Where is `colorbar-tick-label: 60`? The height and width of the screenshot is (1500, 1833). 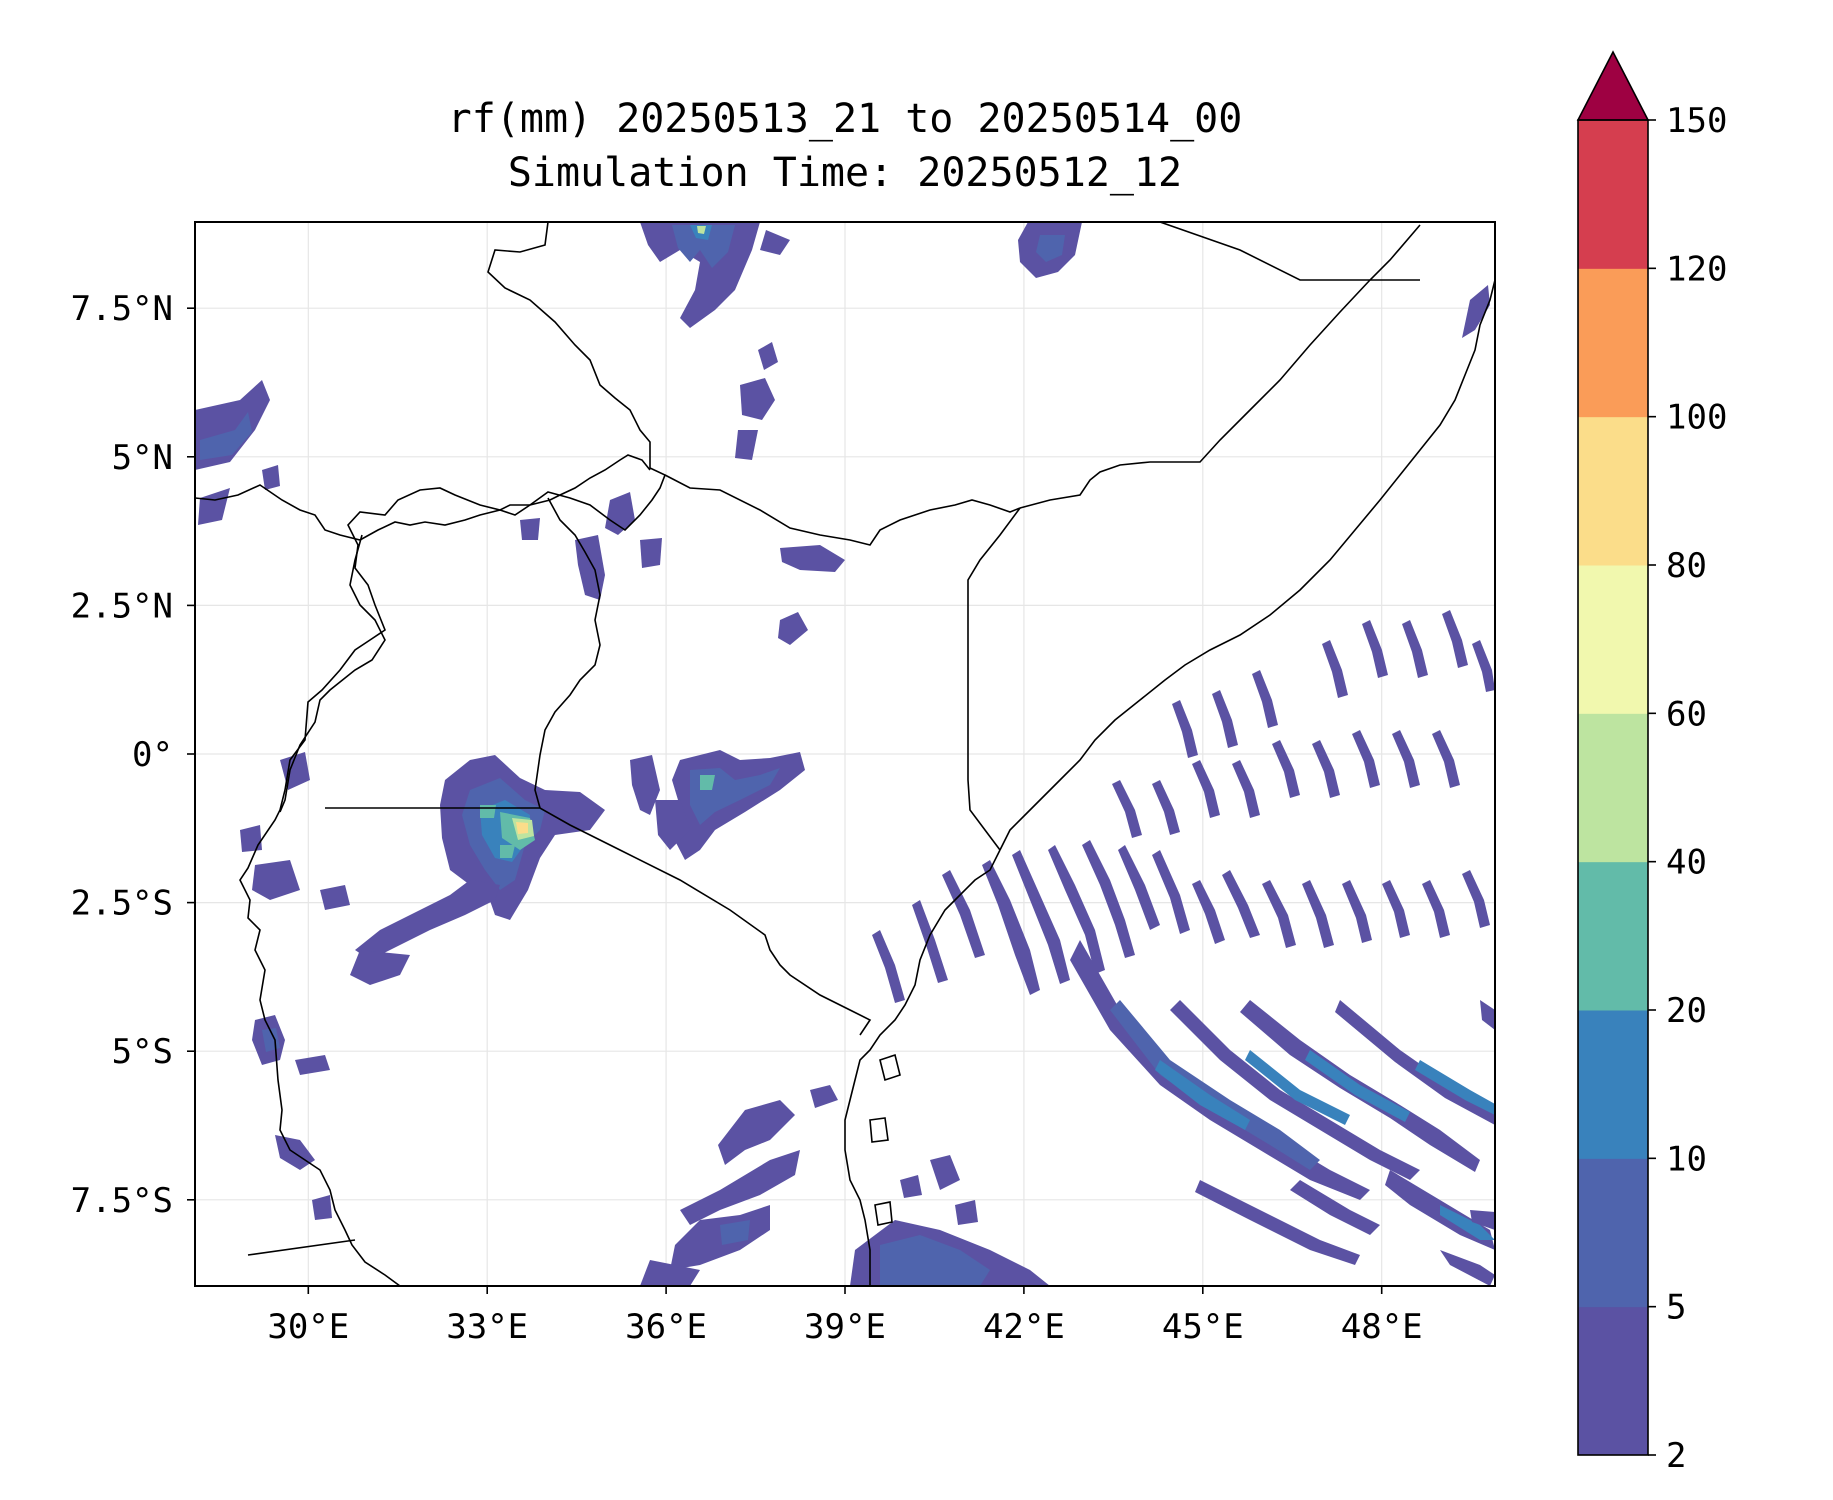
colorbar-tick-label: 60 is located at coordinates (1686, 714).